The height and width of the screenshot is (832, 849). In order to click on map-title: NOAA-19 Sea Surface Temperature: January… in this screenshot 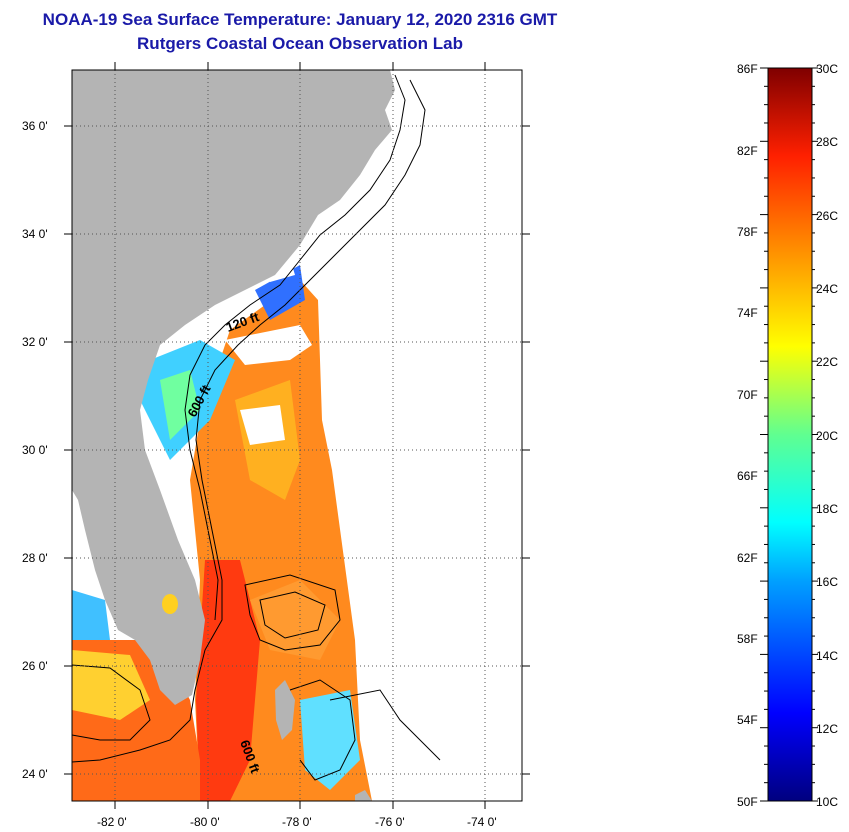, I will do `click(300, 19)`.